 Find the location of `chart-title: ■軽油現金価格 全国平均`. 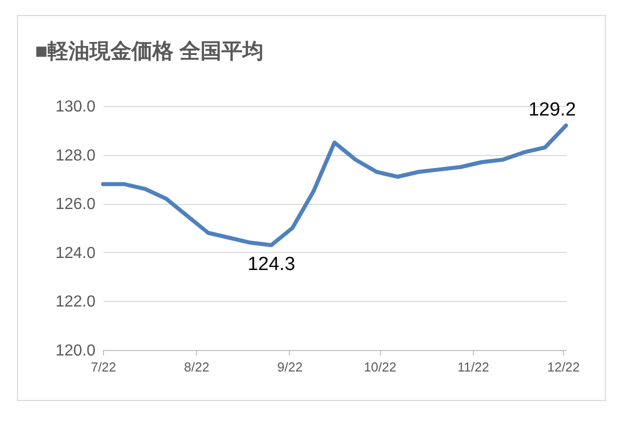

chart-title: ■軽油現金価格 全国平均 is located at coordinates (149, 51).